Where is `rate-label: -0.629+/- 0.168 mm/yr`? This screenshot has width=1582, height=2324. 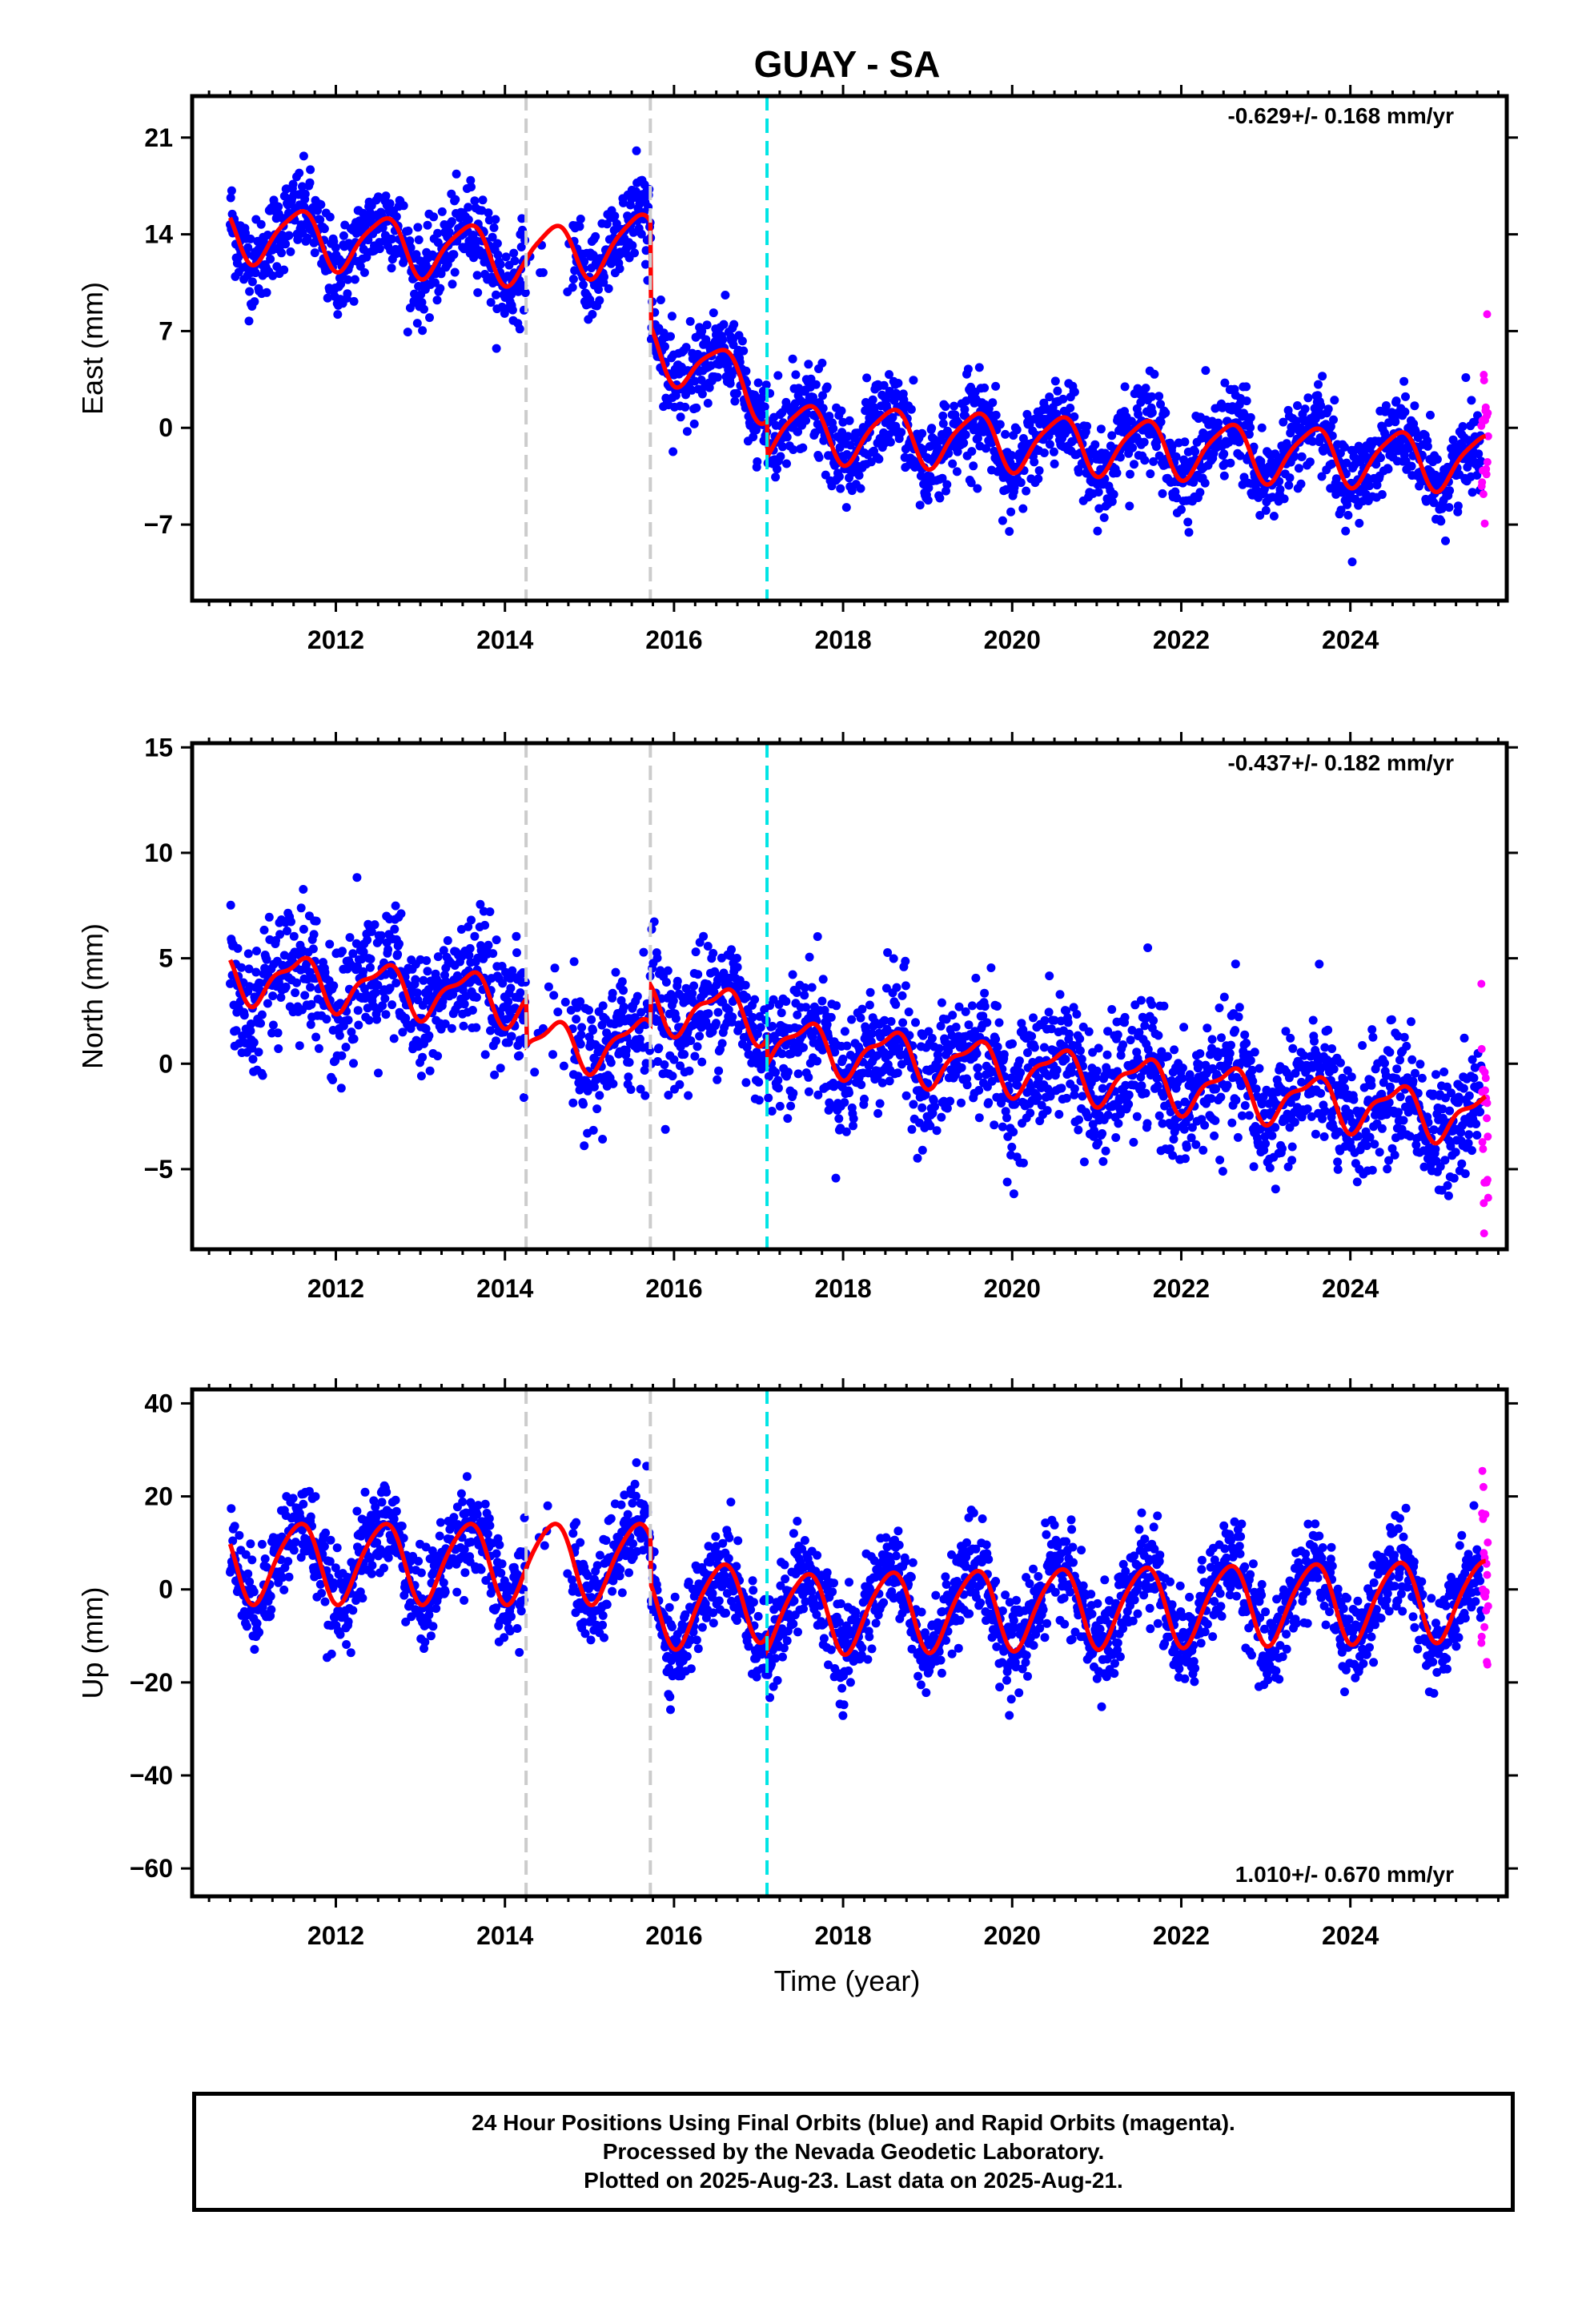 rate-label: -0.629+/- 0.168 mm/yr is located at coordinates (1340, 116).